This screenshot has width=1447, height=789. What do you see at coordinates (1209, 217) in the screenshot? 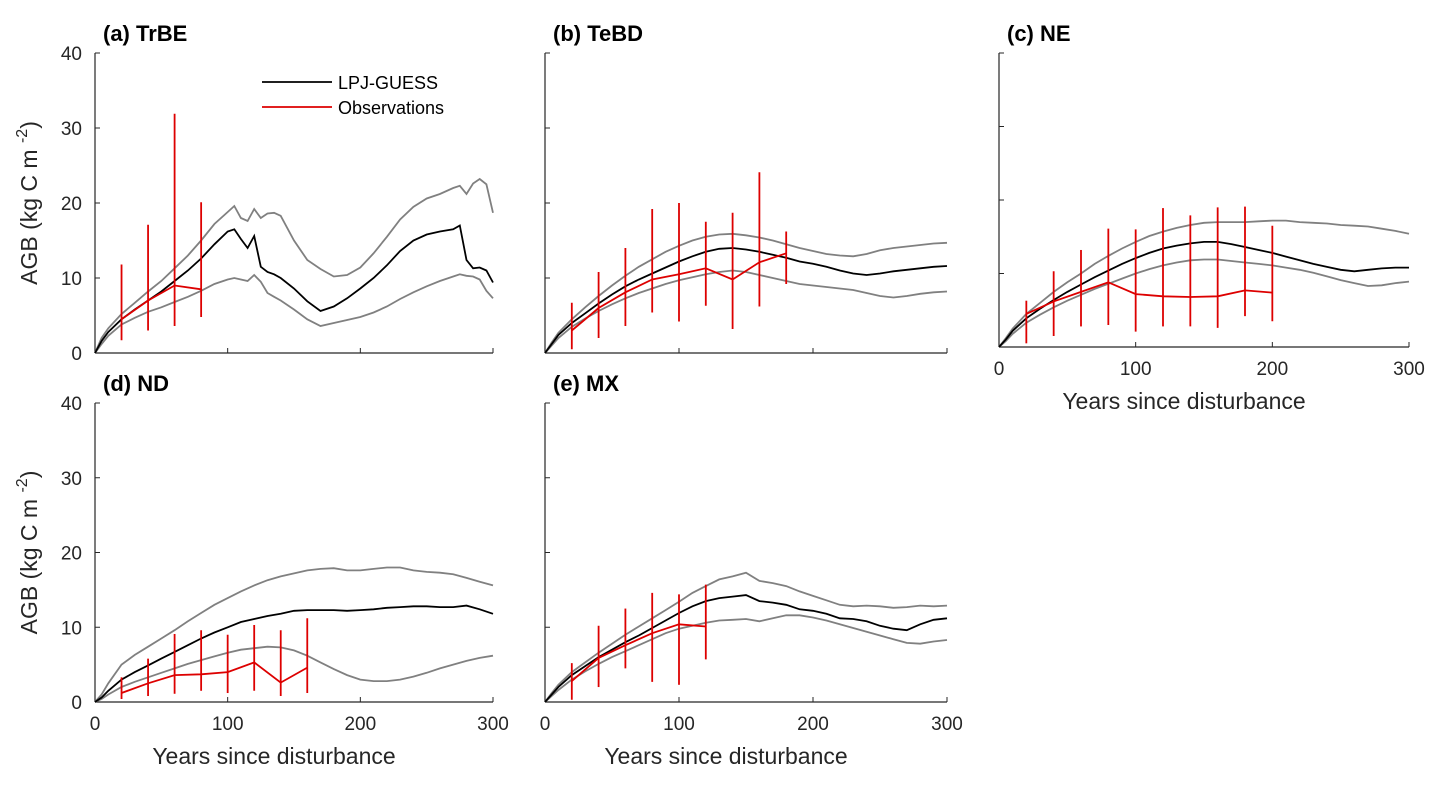
I see `panel-3: 0 100 200 300 (c) NE Years since disturbance` at bounding box center [1209, 217].